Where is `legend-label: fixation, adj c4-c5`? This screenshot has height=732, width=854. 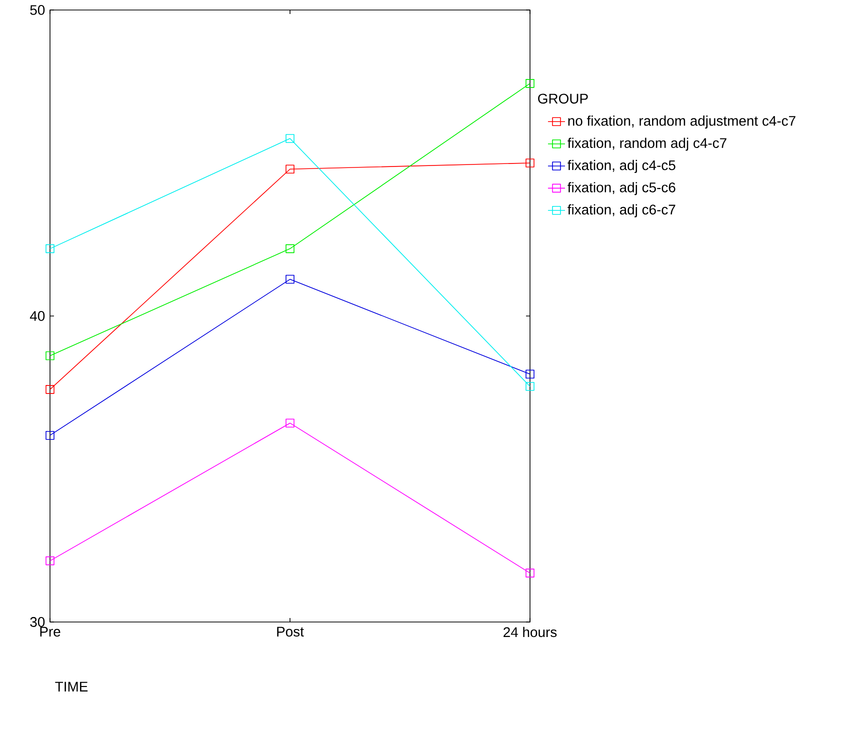
legend-label: fixation, adj c4-c5 is located at coordinates (622, 166).